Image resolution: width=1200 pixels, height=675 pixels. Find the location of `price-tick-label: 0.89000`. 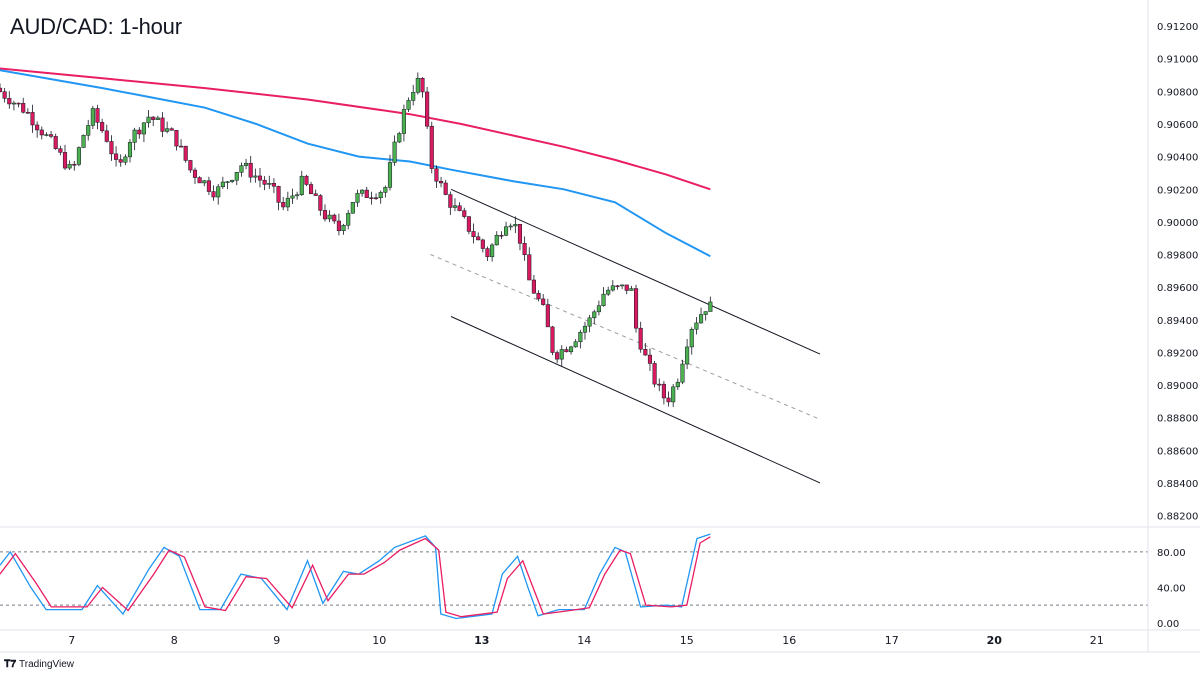

price-tick-label: 0.89000 is located at coordinates (1177, 386).